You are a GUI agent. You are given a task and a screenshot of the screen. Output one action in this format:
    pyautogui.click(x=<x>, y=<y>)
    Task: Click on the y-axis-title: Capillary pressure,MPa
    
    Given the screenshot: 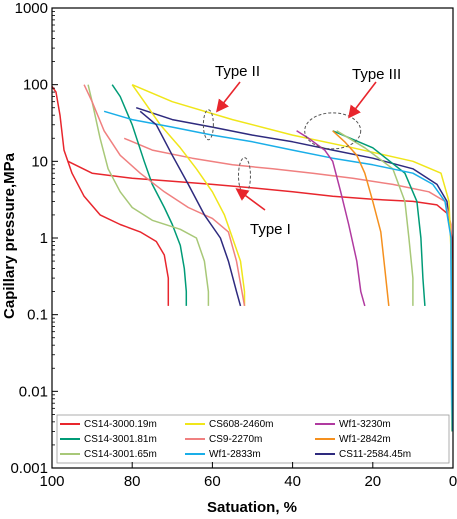 What is the action you would take?
    pyautogui.click(x=9, y=235)
    